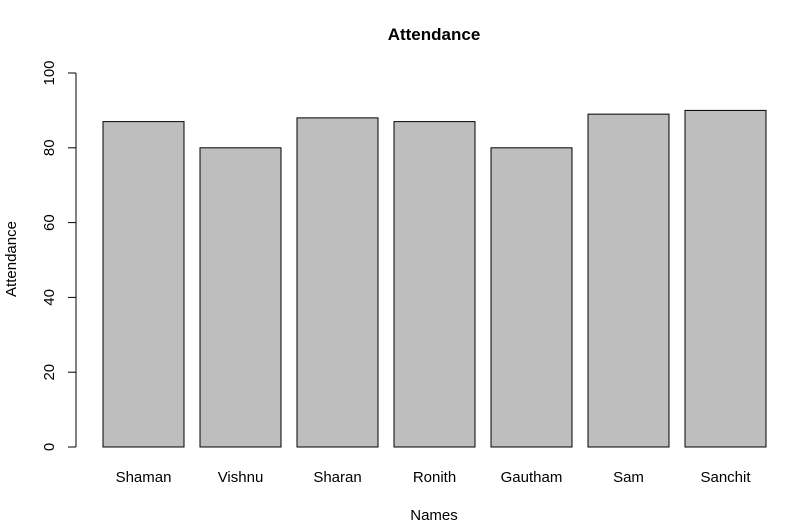  Describe the element at coordinates (725, 477) in the screenshot. I see `x-tick-label: Sanchit` at that location.